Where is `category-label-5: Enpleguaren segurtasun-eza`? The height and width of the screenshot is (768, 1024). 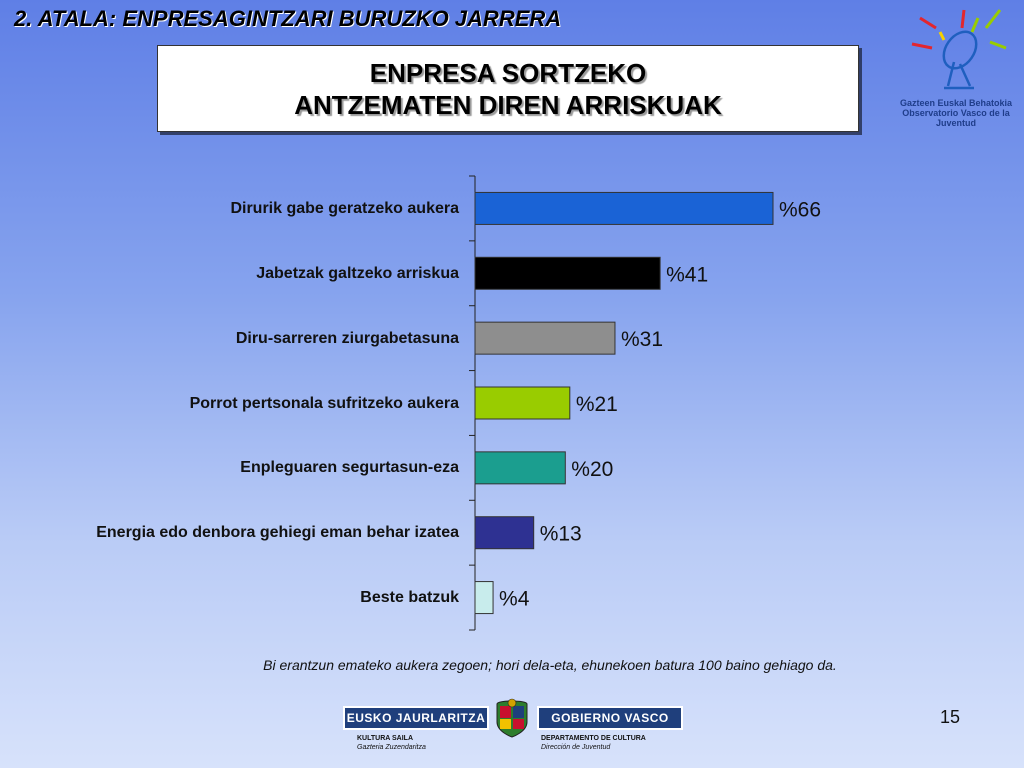 category-label-5: Enpleguaren segurtasun-eza is located at coordinates (349, 468).